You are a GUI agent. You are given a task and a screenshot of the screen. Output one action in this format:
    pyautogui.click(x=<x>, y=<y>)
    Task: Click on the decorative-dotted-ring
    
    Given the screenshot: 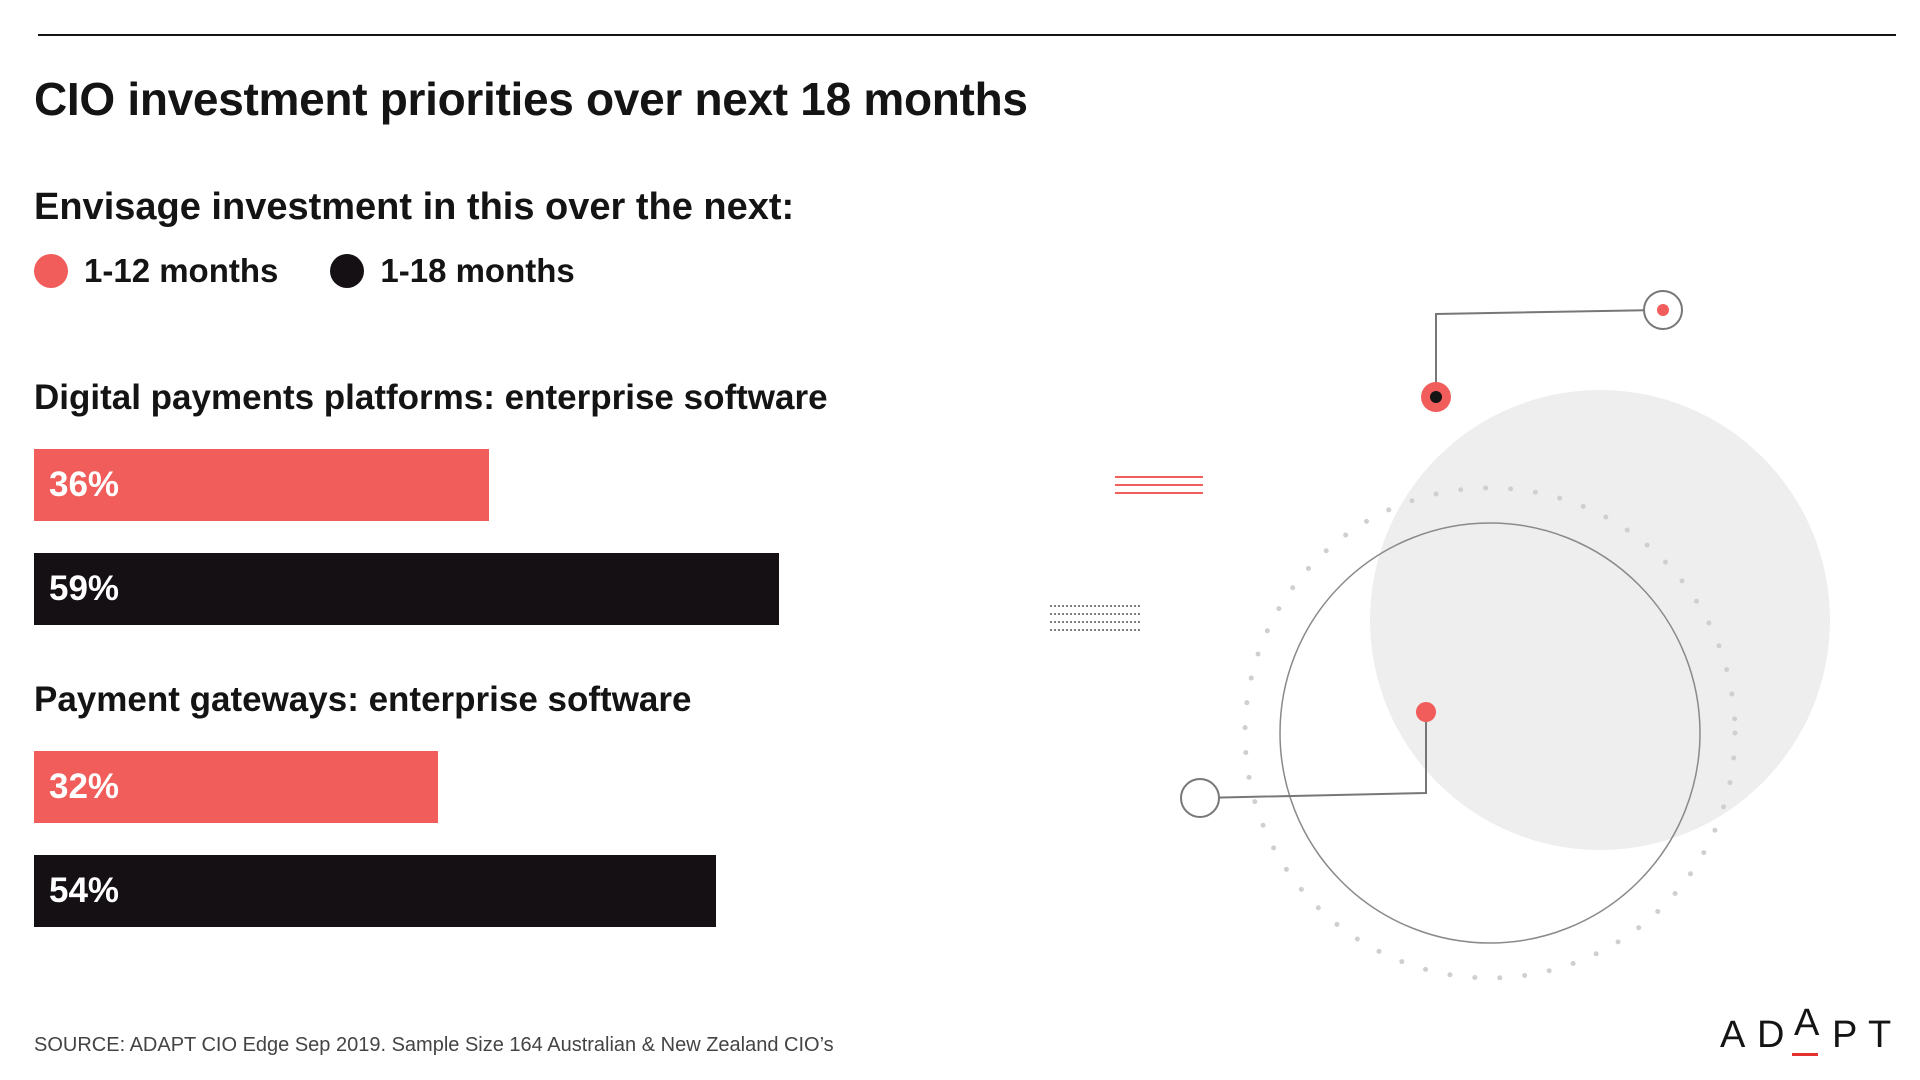 What is the action you would take?
    pyautogui.click(x=1490, y=733)
    